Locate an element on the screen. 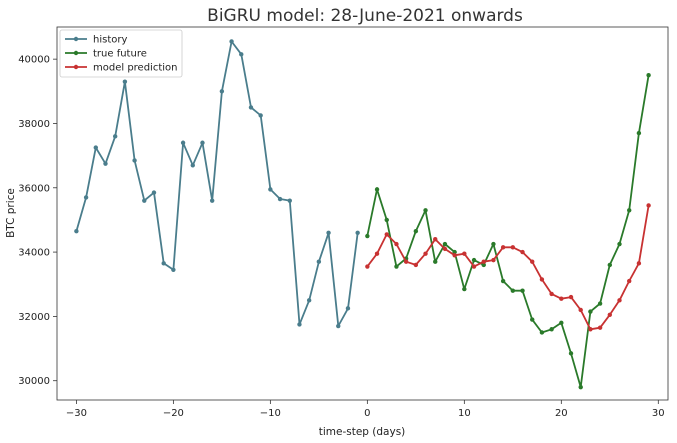 The height and width of the screenshot is (443, 677). x-axis-ticks: −30 −20 −10 0 10 20 30 is located at coordinates (365, 409).